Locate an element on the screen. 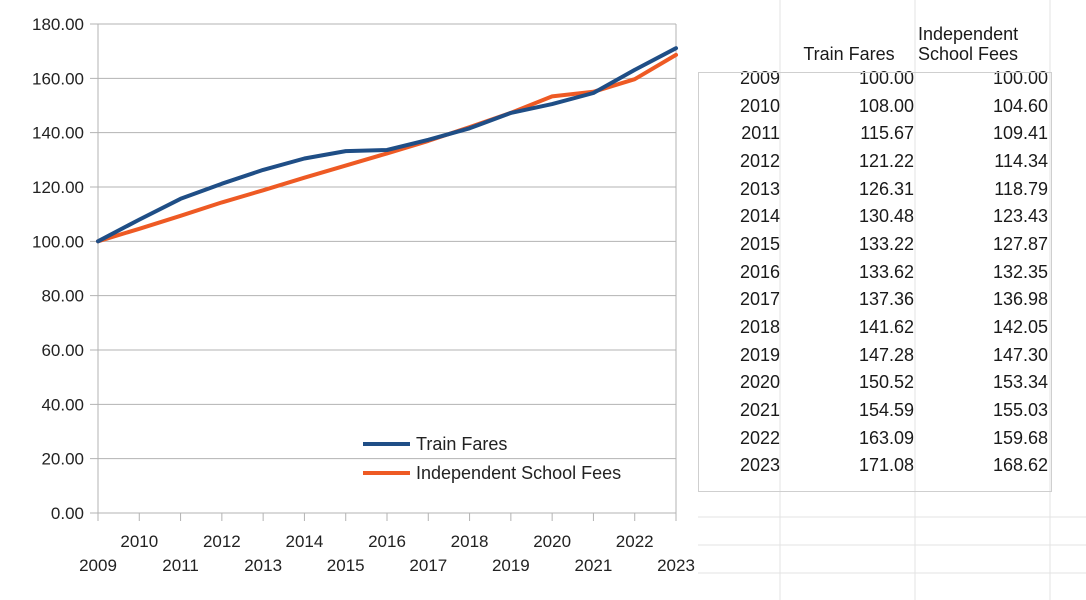 Image resolution: width=1086 pixels, height=600 pixels. table-cell-year: 2022 is located at coordinates (759, 437).